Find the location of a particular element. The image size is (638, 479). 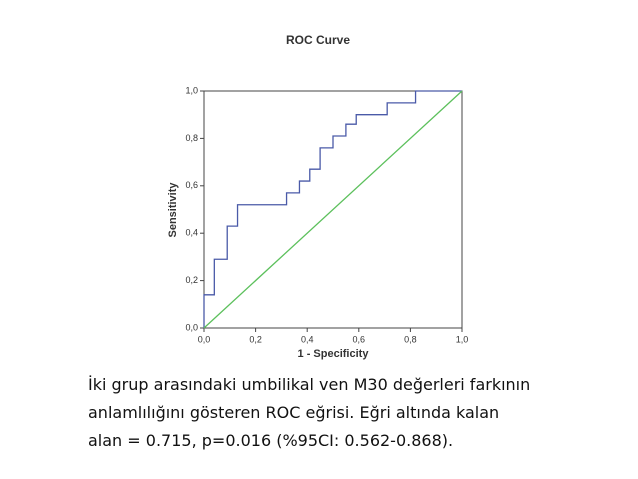

y-tick-label: 0,6 is located at coordinates (191, 185).